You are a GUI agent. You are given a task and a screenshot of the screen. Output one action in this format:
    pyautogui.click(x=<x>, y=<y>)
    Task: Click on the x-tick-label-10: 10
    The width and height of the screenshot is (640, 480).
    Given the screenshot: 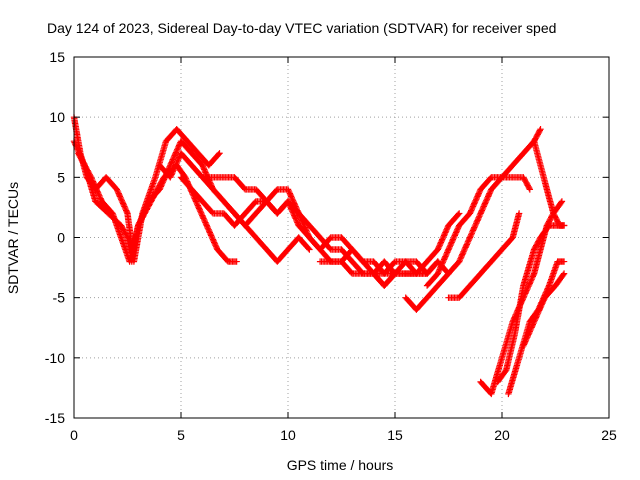 What is the action you would take?
    pyautogui.click(x=288, y=435)
    